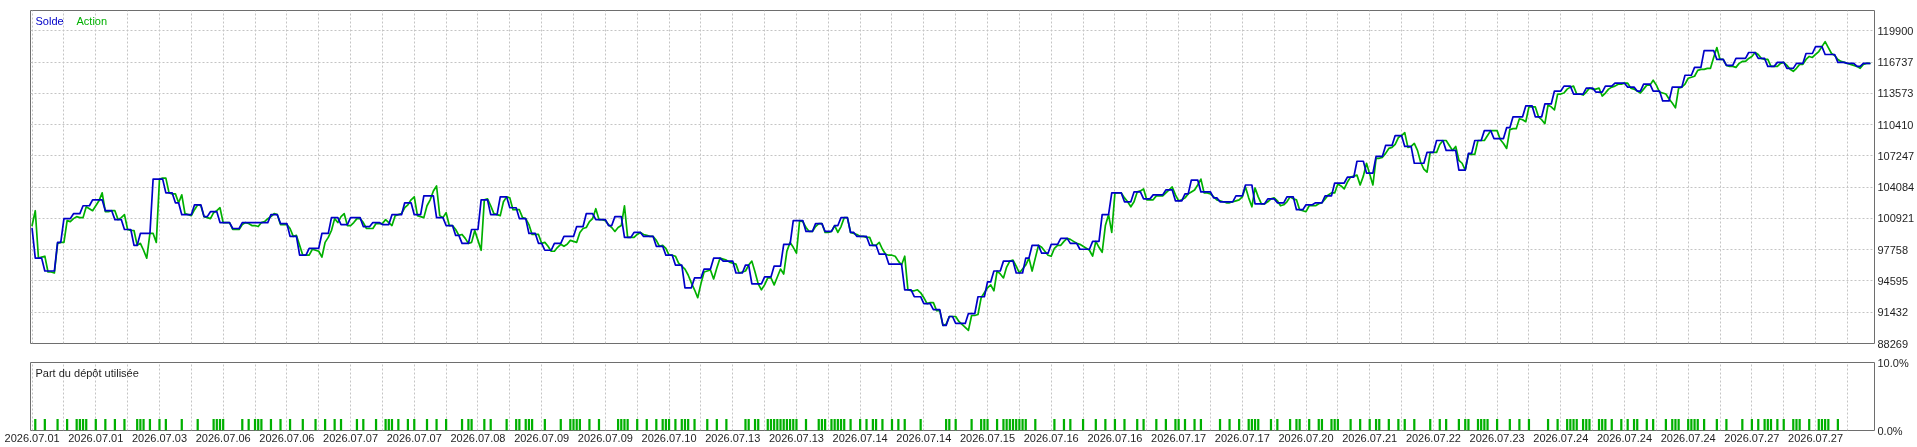  What do you see at coordinates (988, 437) in the screenshot?
I see `x-tick-label: 2026.07.15` at bounding box center [988, 437].